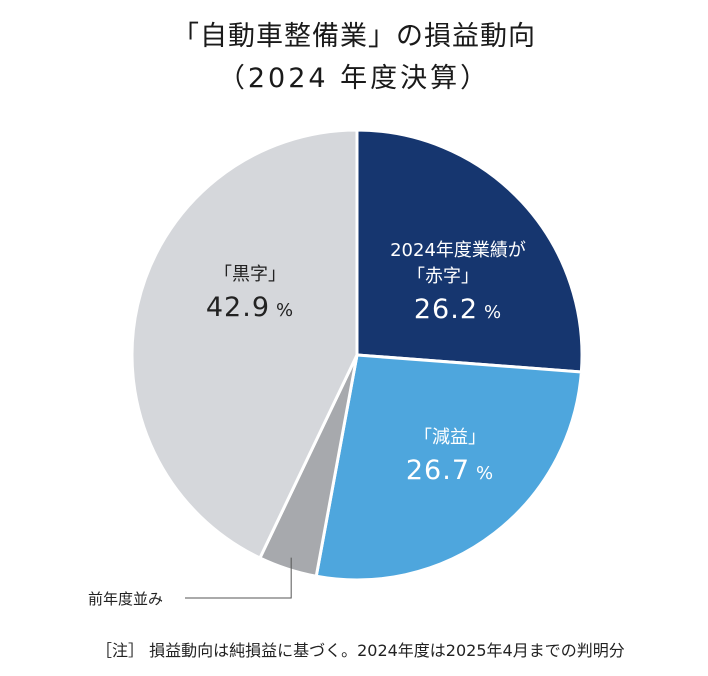 This screenshot has height=676, width=708. I want to click on slice-label-decrease: 「減益」 26.7%, so click(450, 454).